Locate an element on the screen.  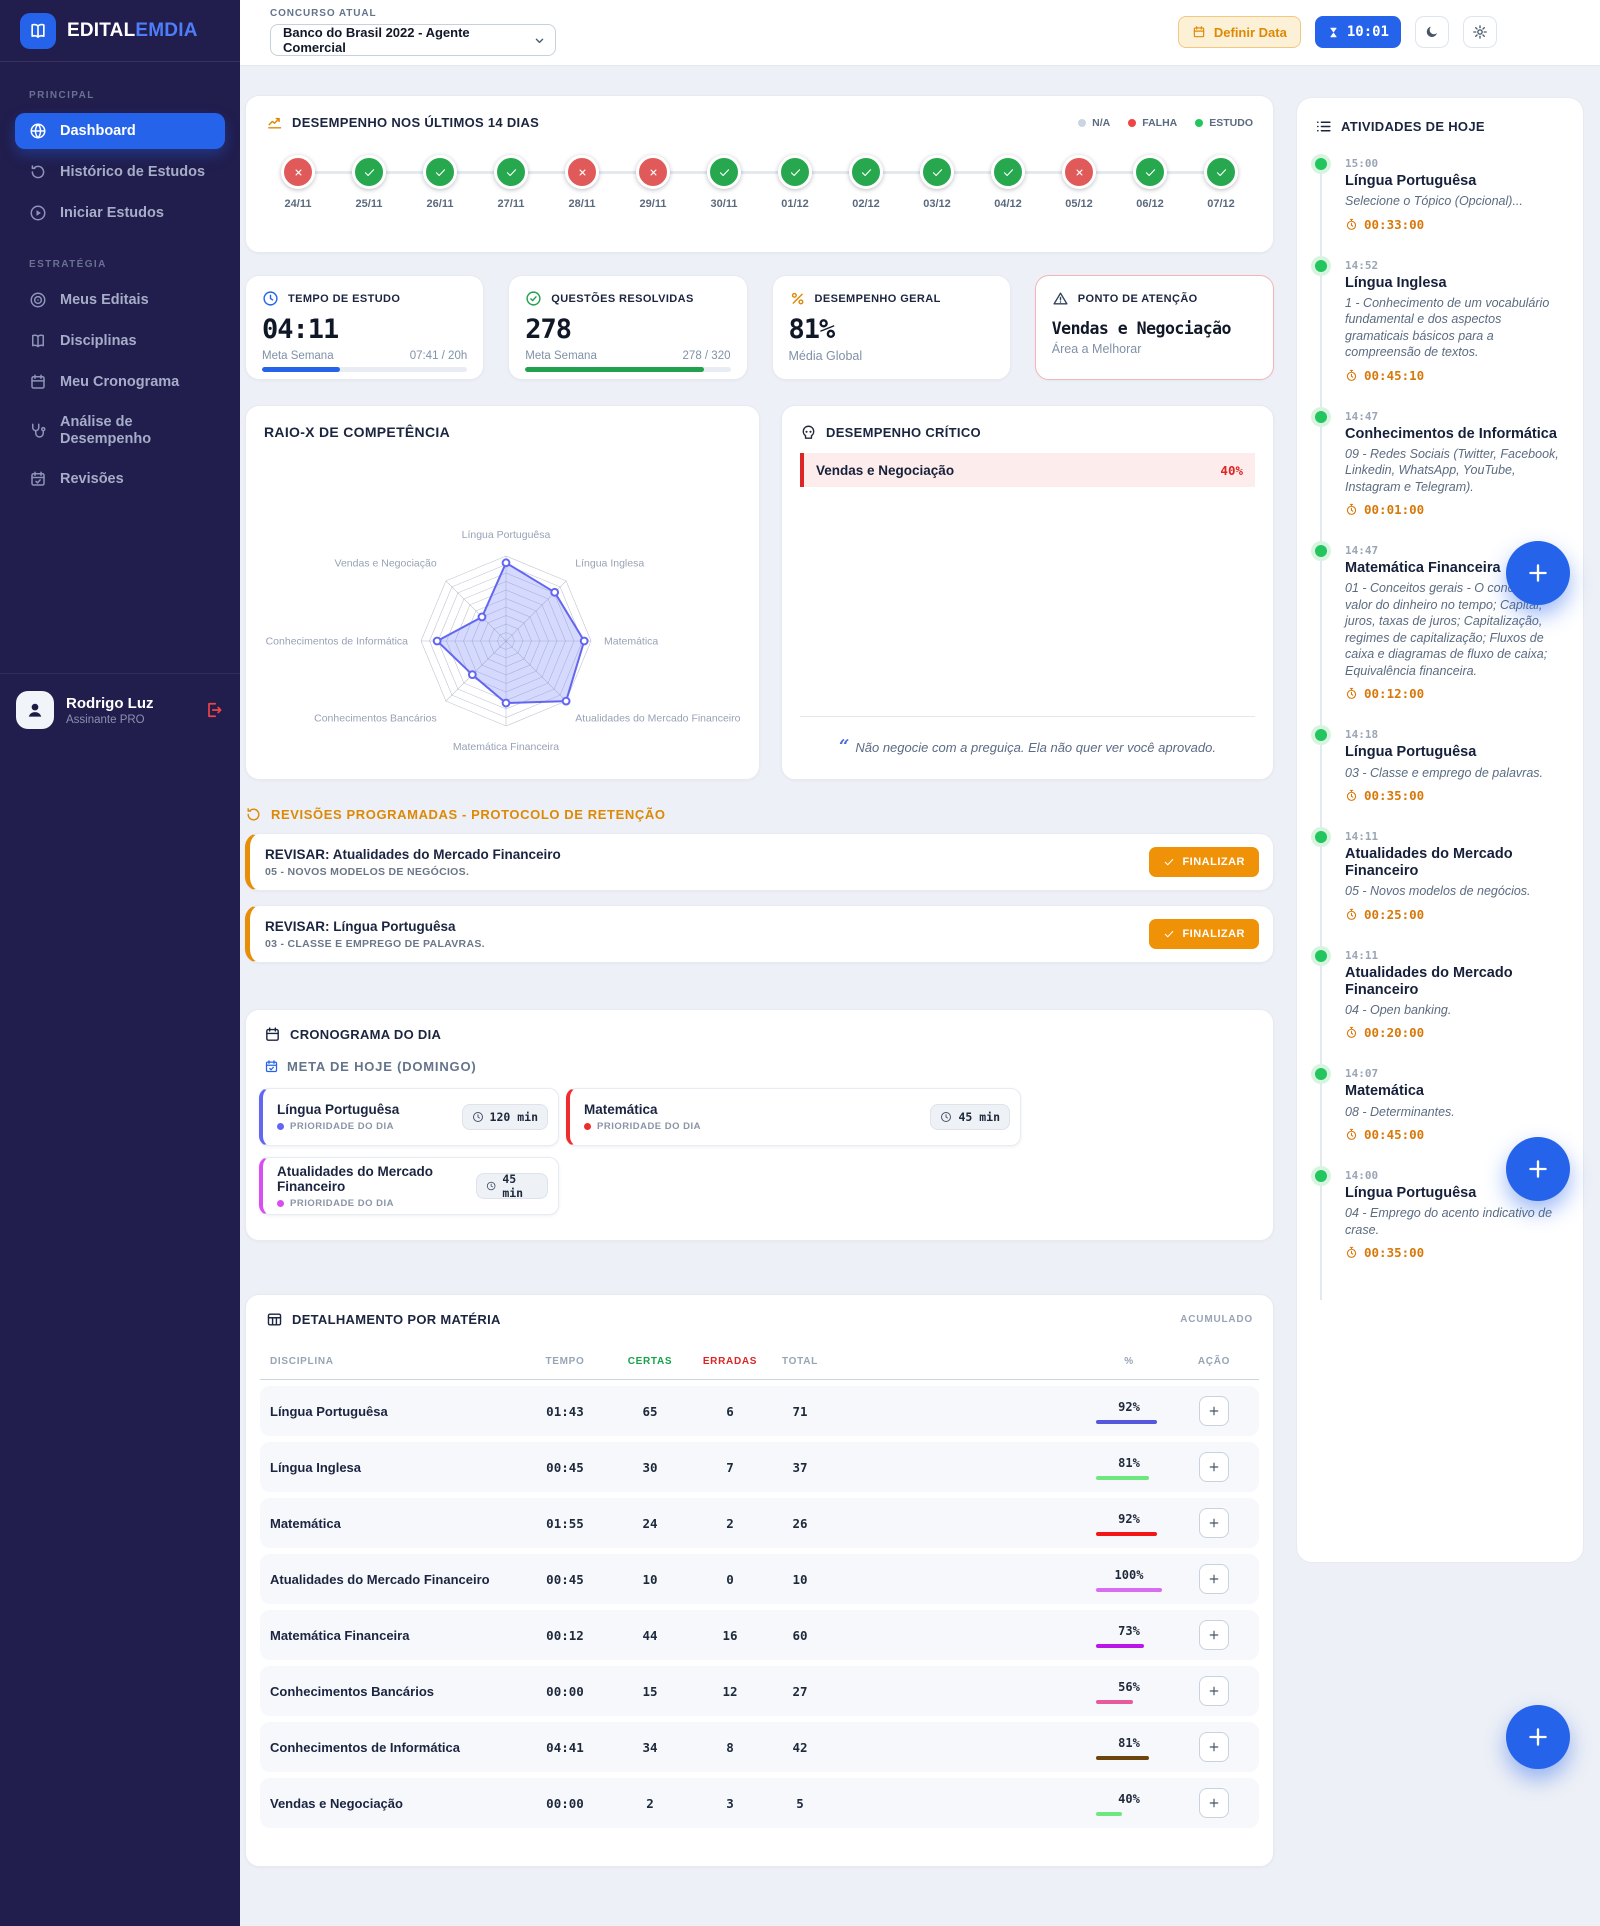
progress-track is located at coordinates (365, 369).